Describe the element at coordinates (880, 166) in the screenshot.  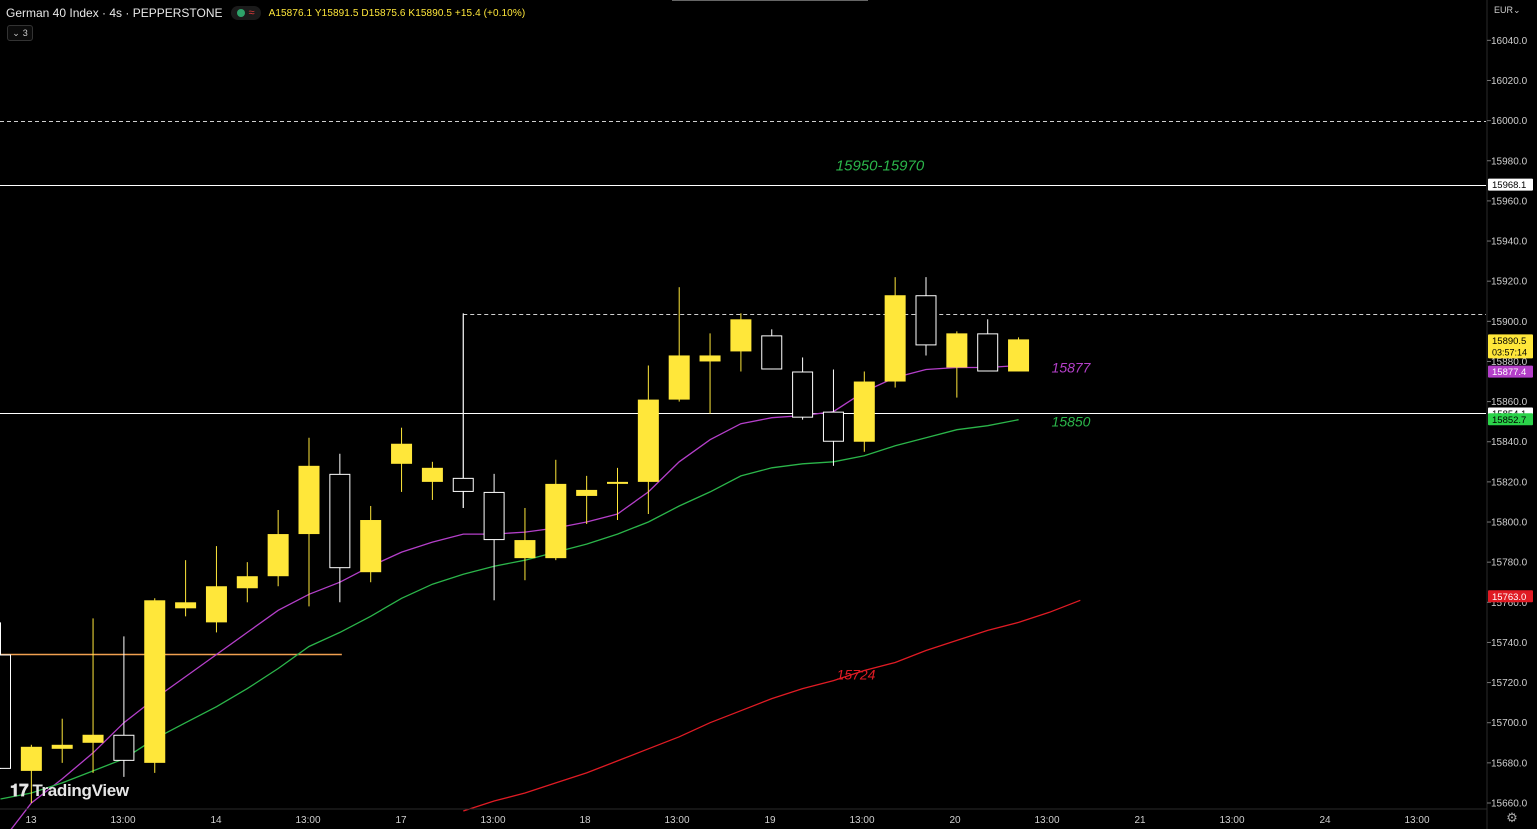
I see `level-label: 15950-15970` at that location.